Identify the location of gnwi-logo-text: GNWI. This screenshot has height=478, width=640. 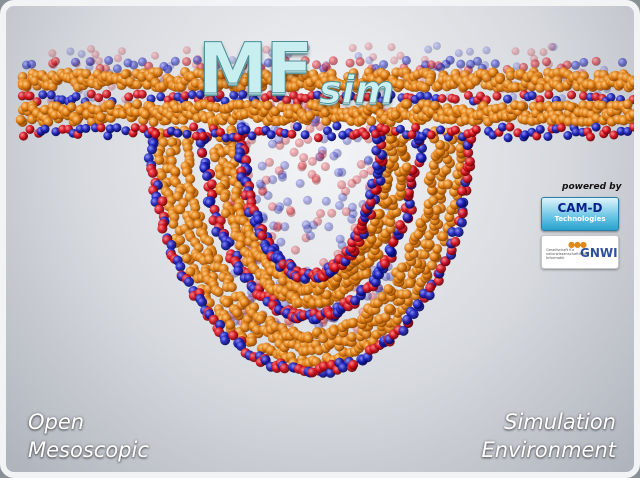
(599, 253).